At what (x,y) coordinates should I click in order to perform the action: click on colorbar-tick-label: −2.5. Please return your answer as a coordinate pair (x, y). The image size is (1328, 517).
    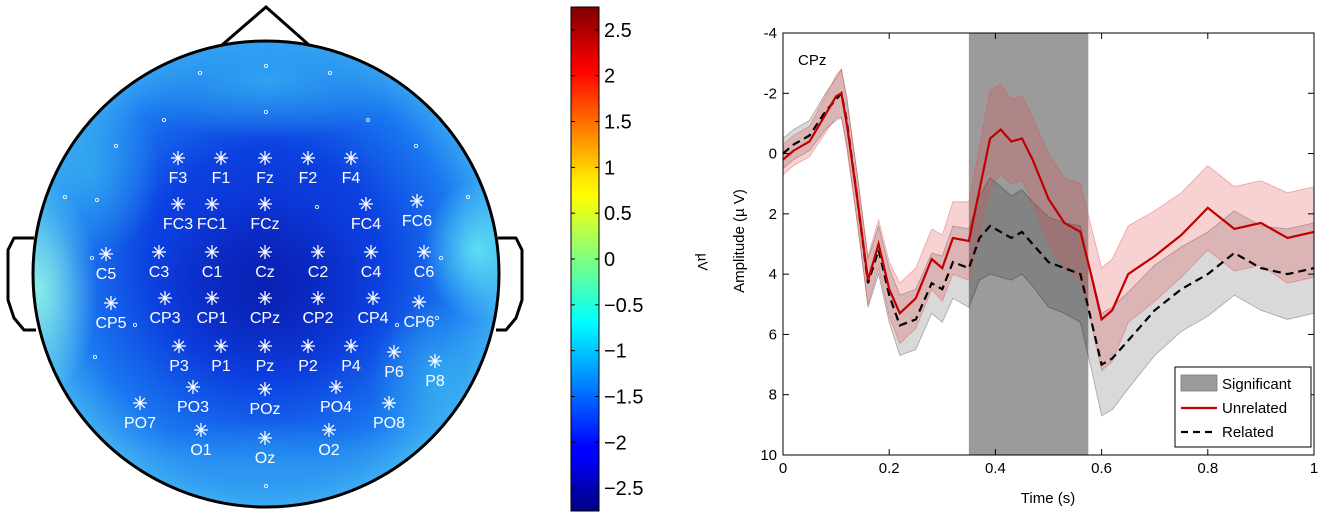
    Looking at the image, I should click on (623, 489).